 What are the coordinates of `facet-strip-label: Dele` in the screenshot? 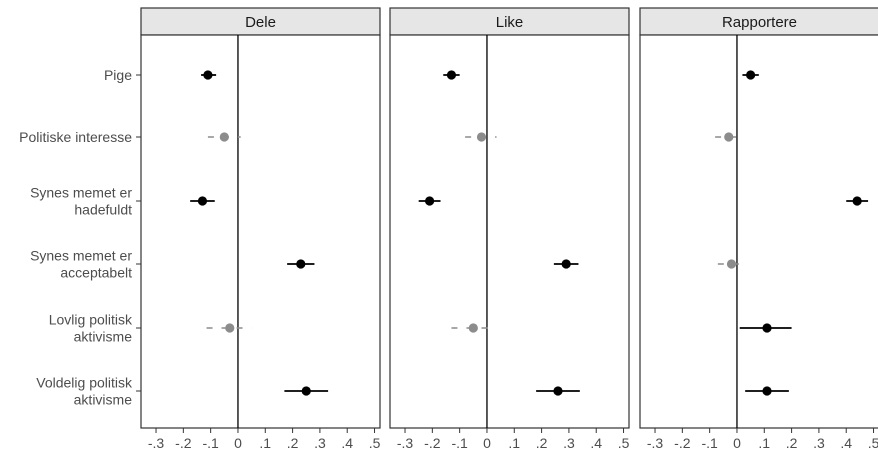 It's located at (260, 22).